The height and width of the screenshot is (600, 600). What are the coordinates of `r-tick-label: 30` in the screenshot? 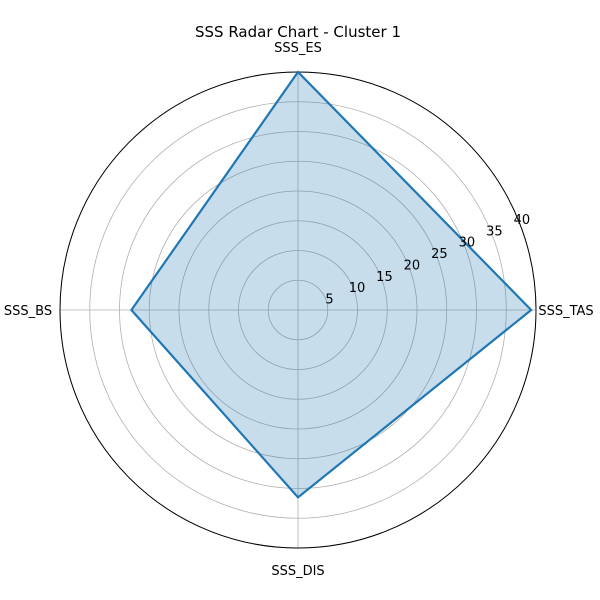 It's located at (467, 243).